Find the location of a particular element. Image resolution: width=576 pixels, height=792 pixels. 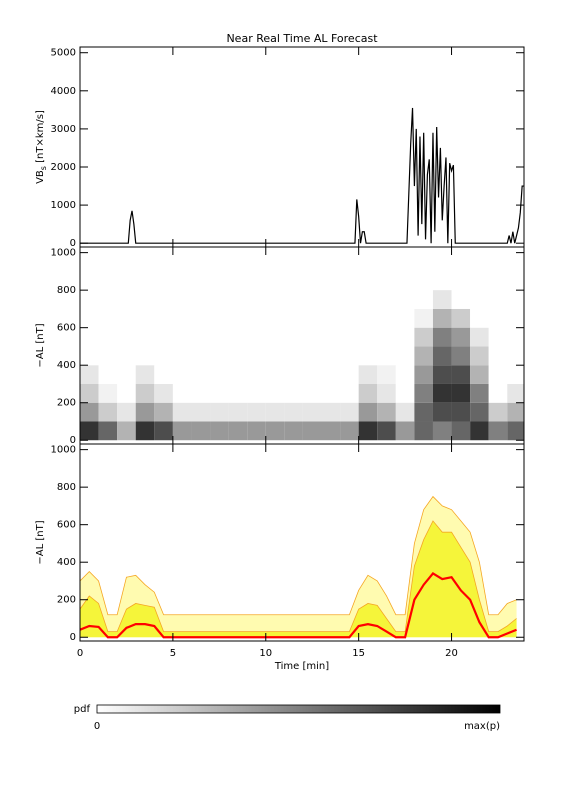

y-tick-label: 400 is located at coordinates (66, 562).